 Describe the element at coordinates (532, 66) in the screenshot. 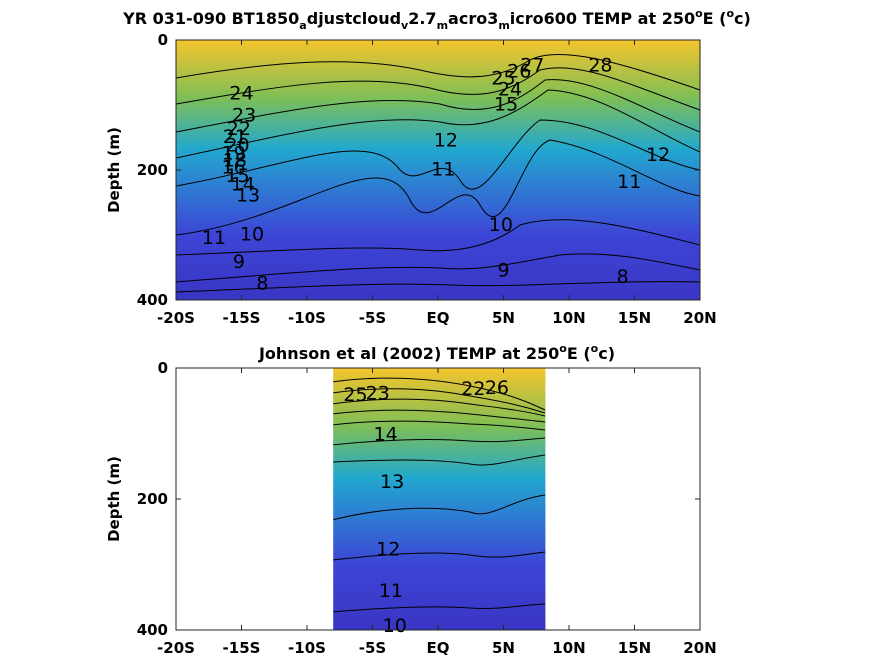

I see `contour-label: 27` at that location.